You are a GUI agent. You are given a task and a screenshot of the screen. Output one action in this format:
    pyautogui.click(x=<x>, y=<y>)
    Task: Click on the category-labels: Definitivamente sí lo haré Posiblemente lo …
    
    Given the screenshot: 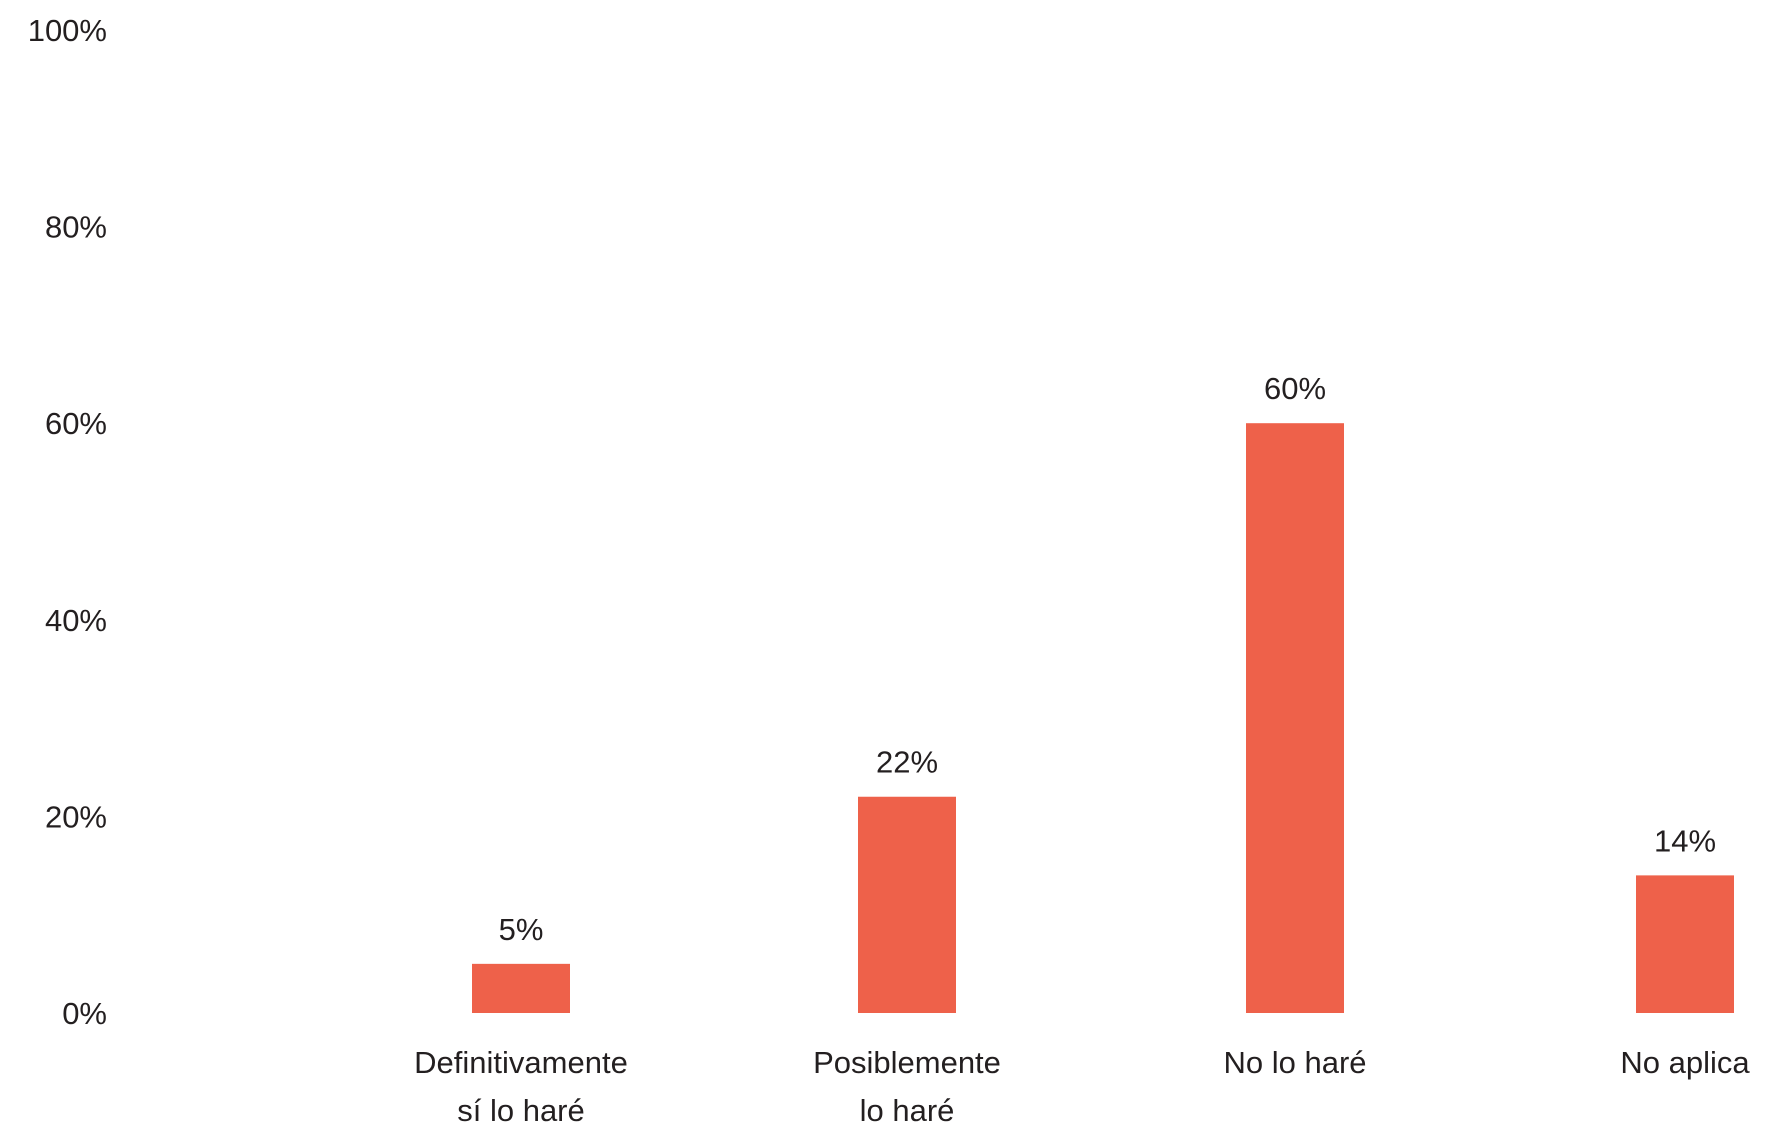 What is the action you would take?
    pyautogui.click(x=1082, y=1086)
    